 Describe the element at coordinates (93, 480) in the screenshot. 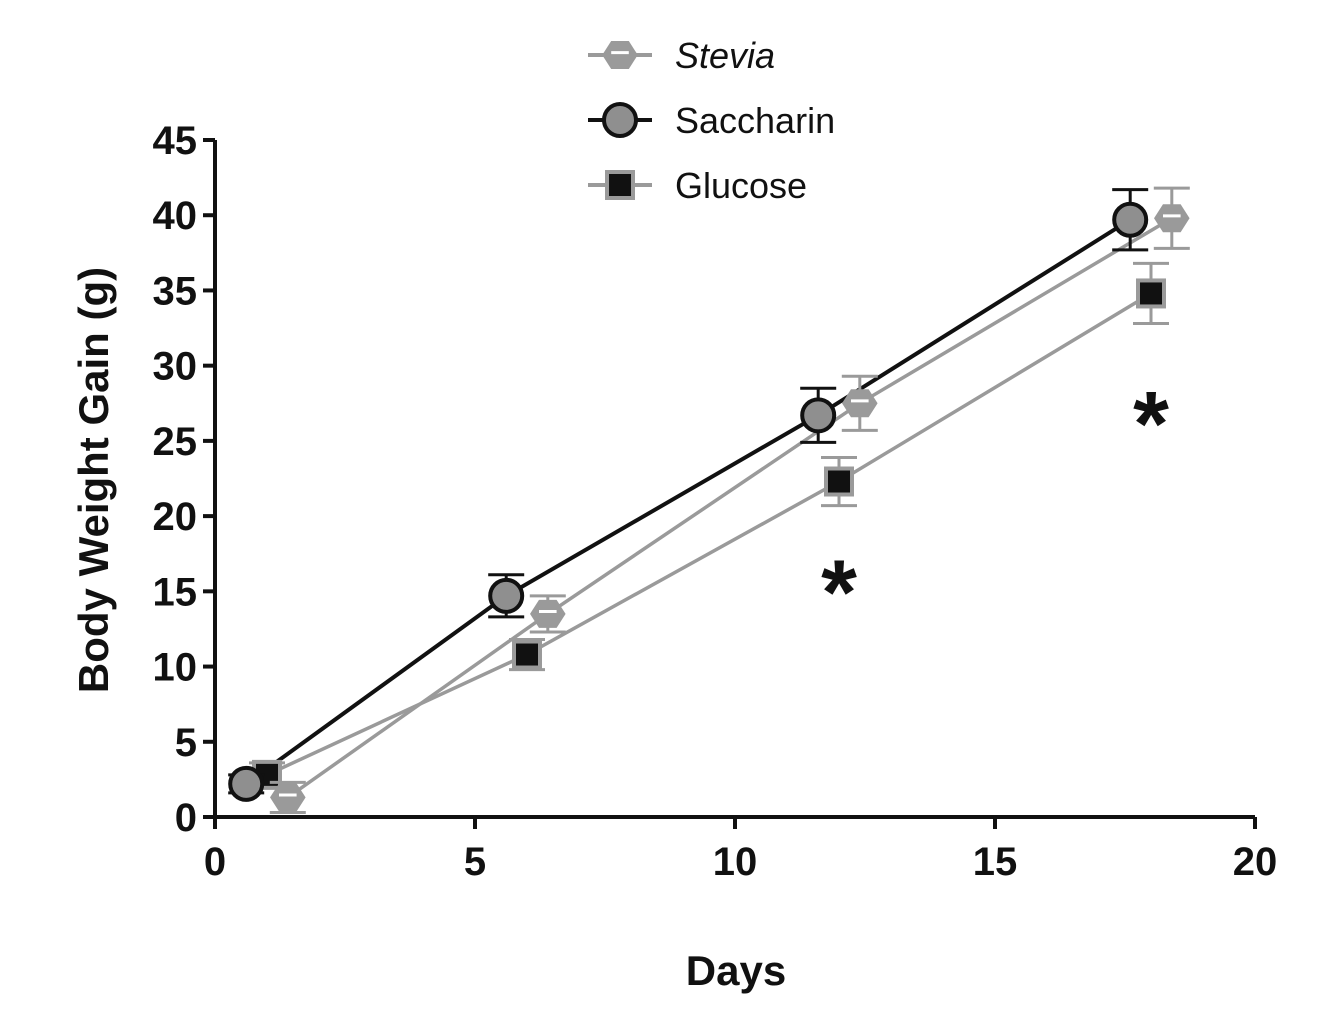

I see `y-axis-title: Body Weight Gain (g)` at that location.